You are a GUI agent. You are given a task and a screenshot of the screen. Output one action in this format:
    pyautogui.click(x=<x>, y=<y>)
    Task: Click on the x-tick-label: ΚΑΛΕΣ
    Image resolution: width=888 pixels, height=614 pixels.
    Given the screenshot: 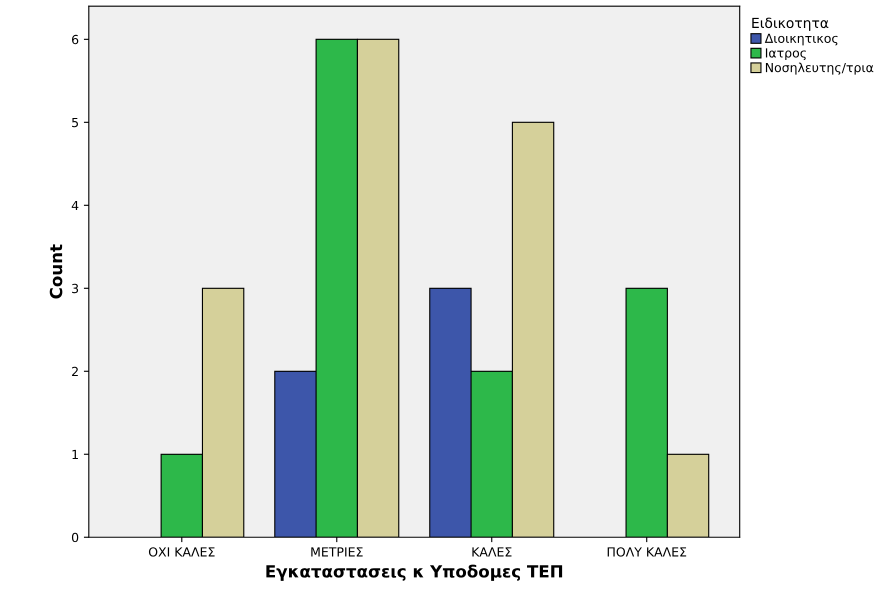 What is the action you would take?
    pyautogui.click(x=492, y=551)
    